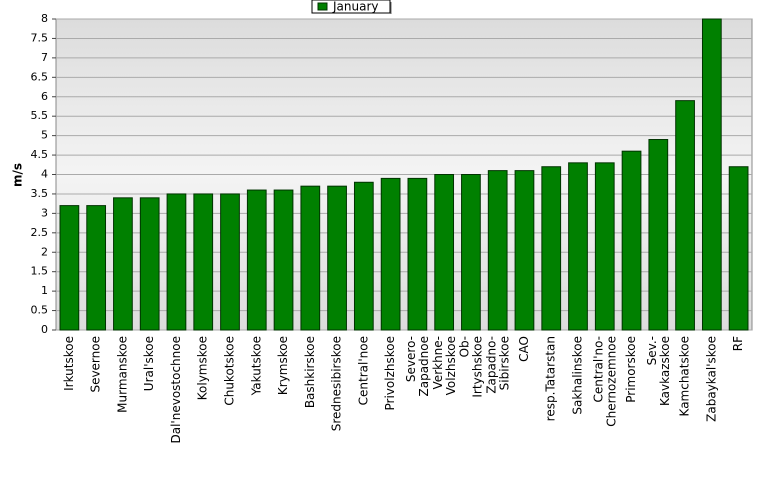 The image size is (777, 479). I want to click on y-tick-label: 0, so click(44, 329).